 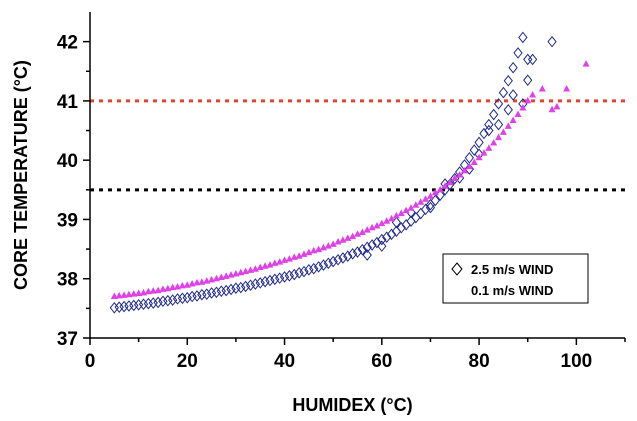 I want to click on y-tick-label: 42, so click(x=67, y=43).